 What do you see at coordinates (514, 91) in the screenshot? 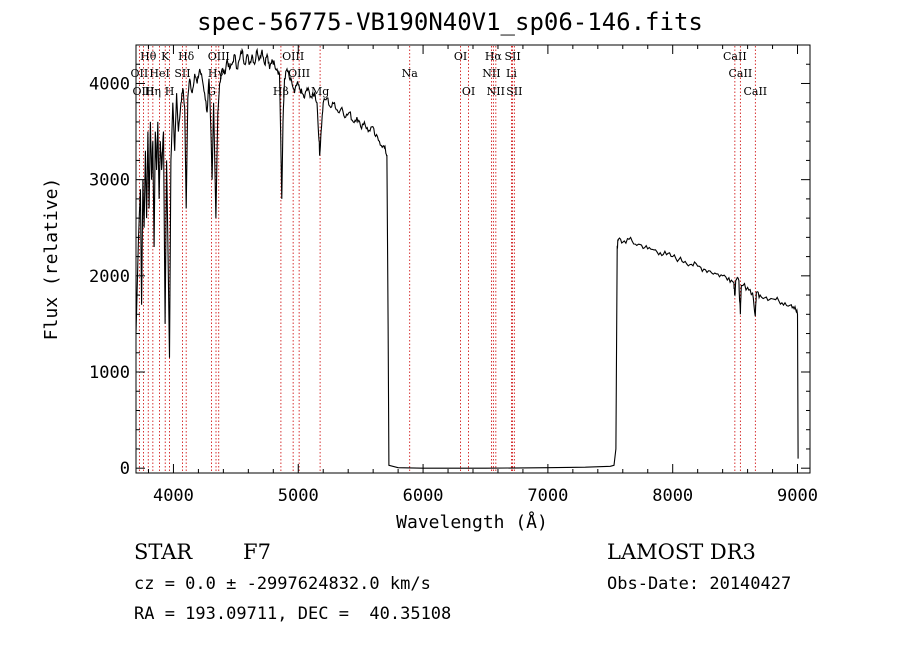
I see `line-marker-label-24: SII` at bounding box center [514, 91].